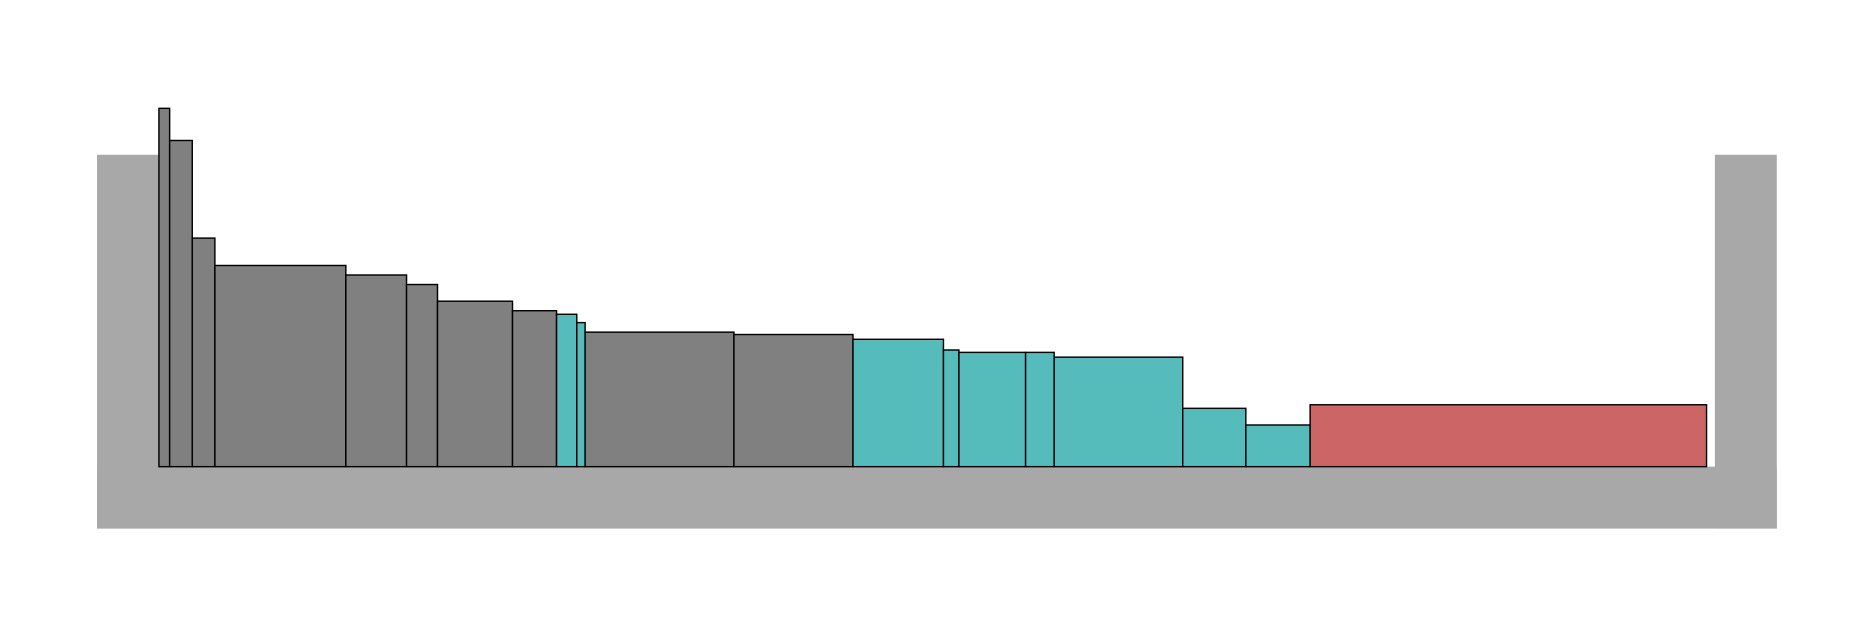 The height and width of the screenshot is (625, 1875). What do you see at coordinates (128, 341) in the screenshot?
I see `left-wall` at bounding box center [128, 341].